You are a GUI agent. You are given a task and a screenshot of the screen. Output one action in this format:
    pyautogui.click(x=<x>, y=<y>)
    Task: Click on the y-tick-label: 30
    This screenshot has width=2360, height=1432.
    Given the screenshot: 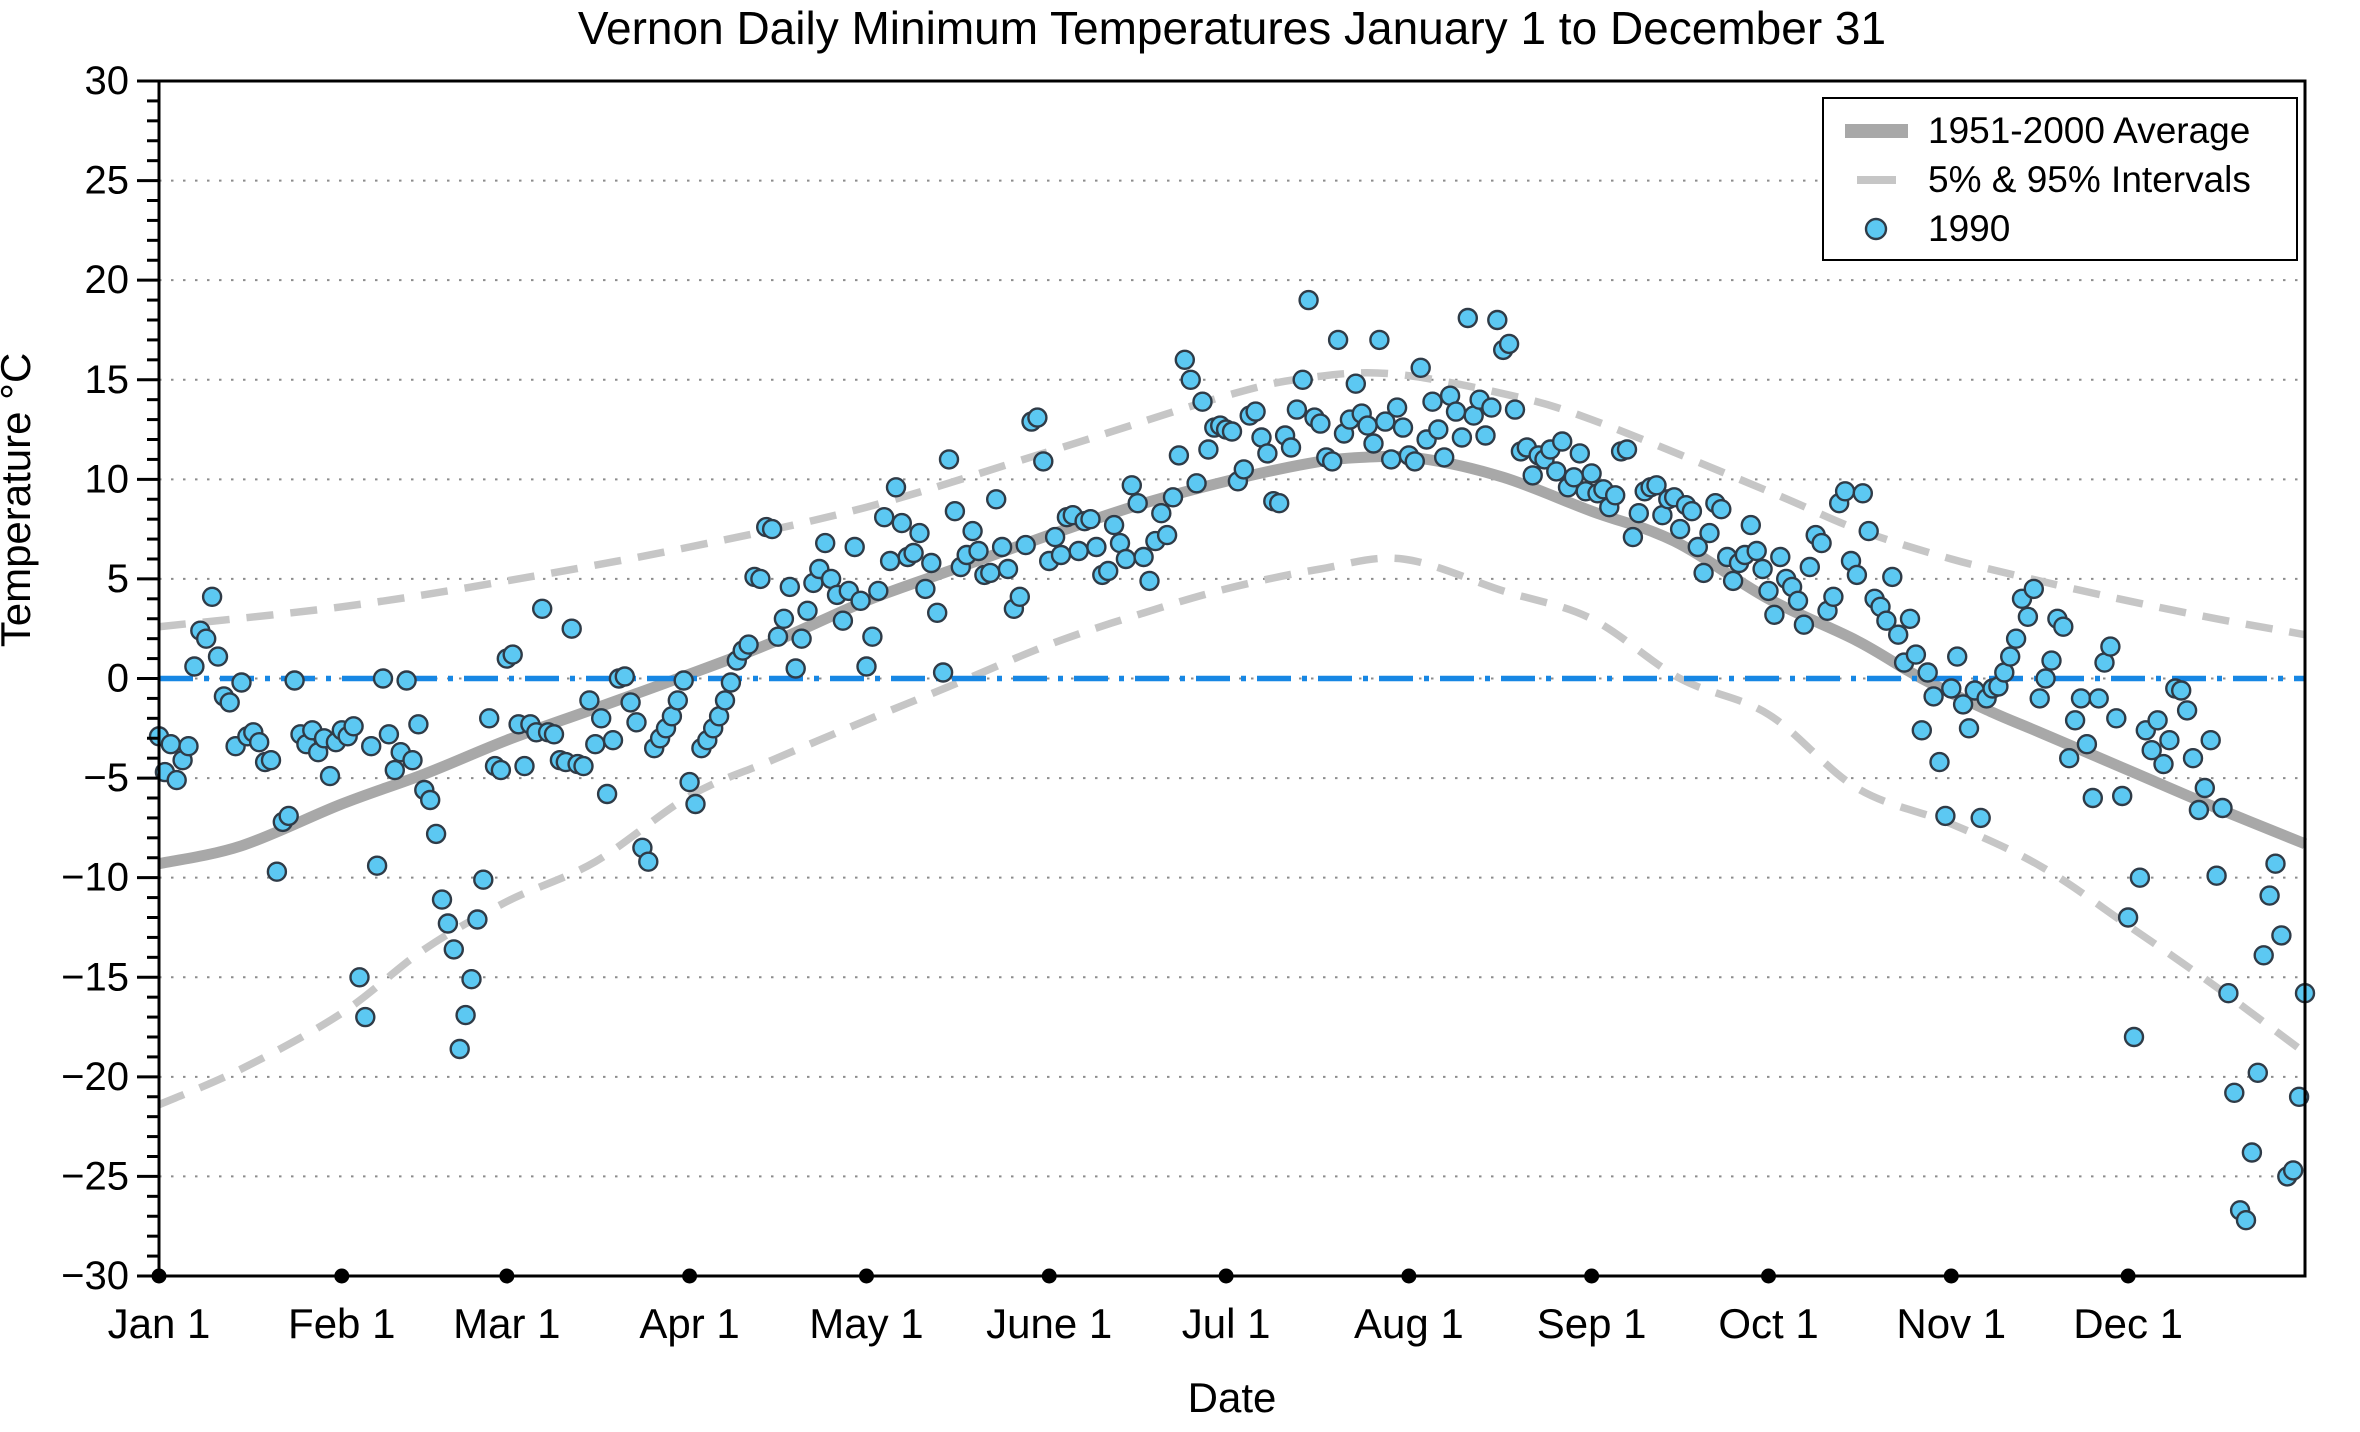 What is the action you would take?
    pyautogui.click(x=107, y=81)
    